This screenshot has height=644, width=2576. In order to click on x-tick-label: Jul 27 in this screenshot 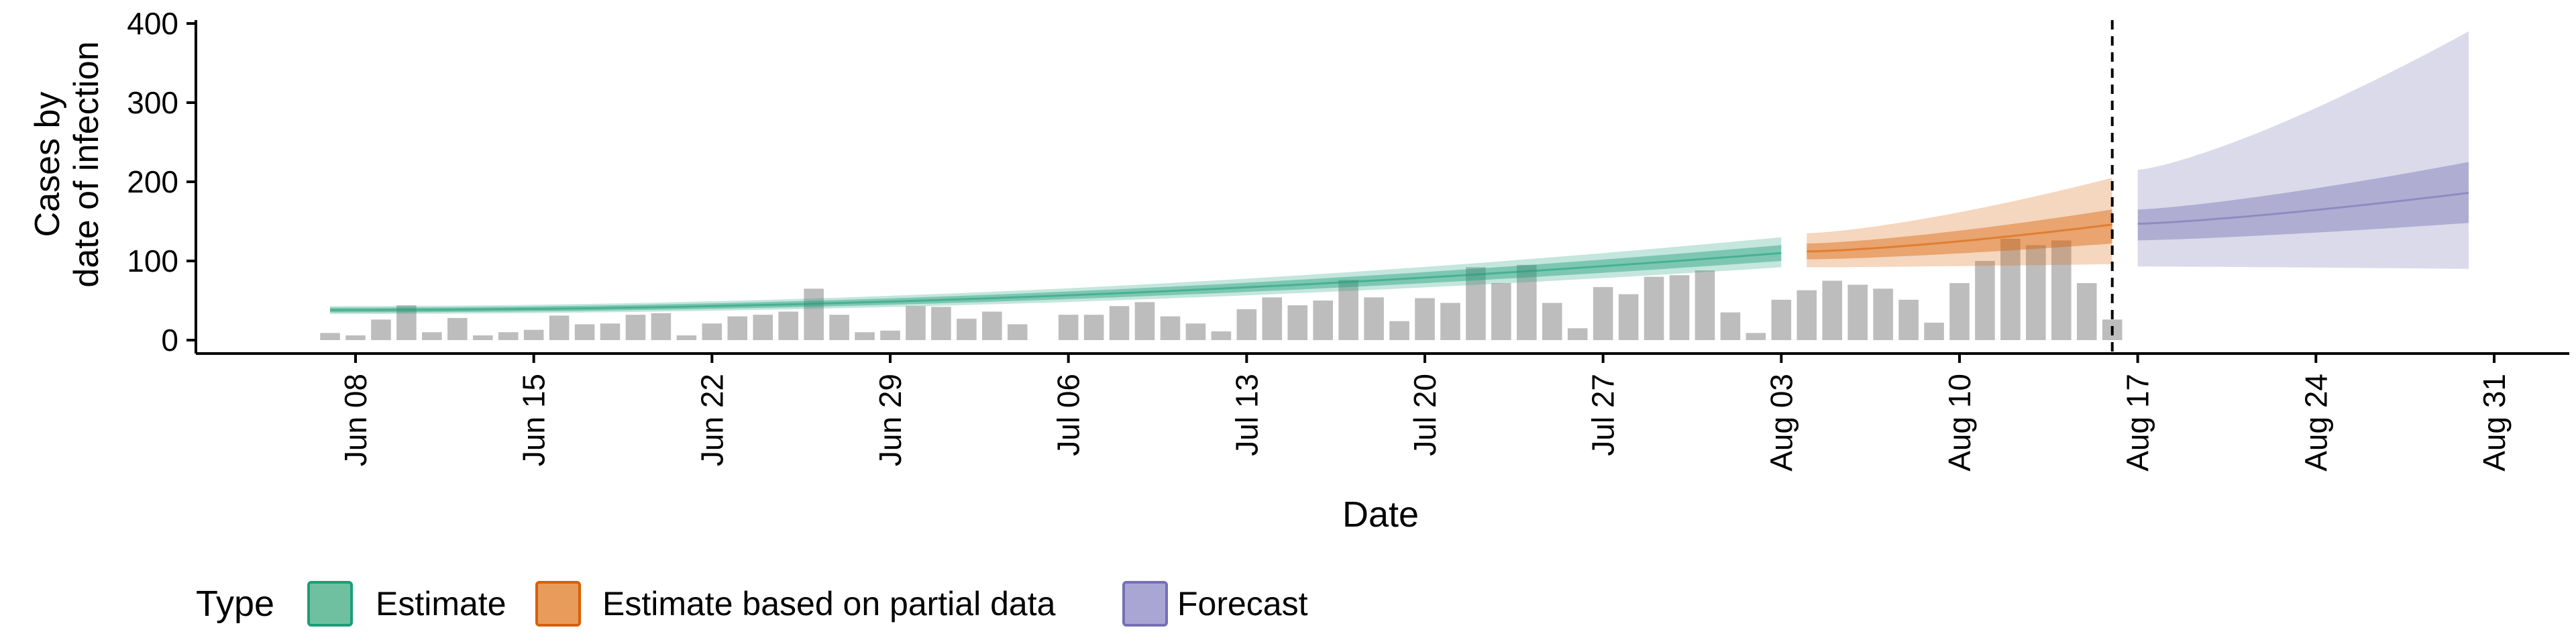, I will do `click(1603, 415)`.